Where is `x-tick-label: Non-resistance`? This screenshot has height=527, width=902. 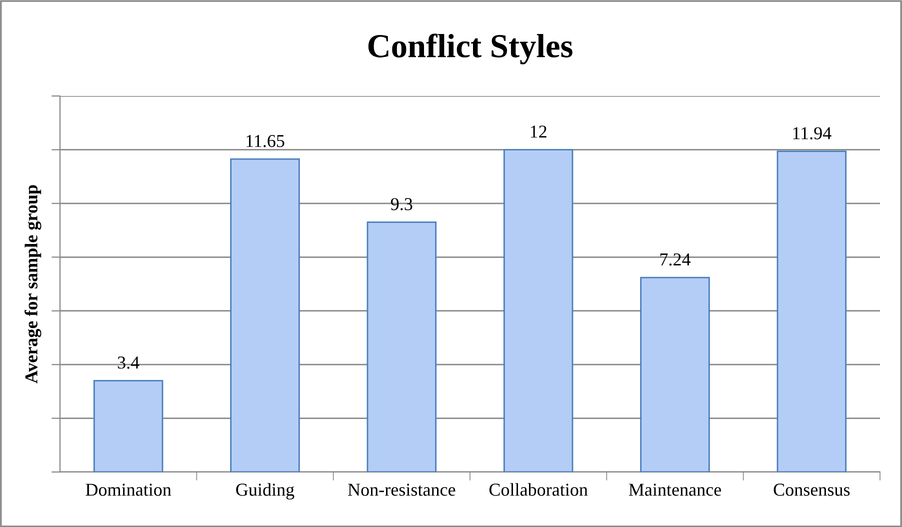
x-tick-label: Non-resistance is located at coordinates (402, 490).